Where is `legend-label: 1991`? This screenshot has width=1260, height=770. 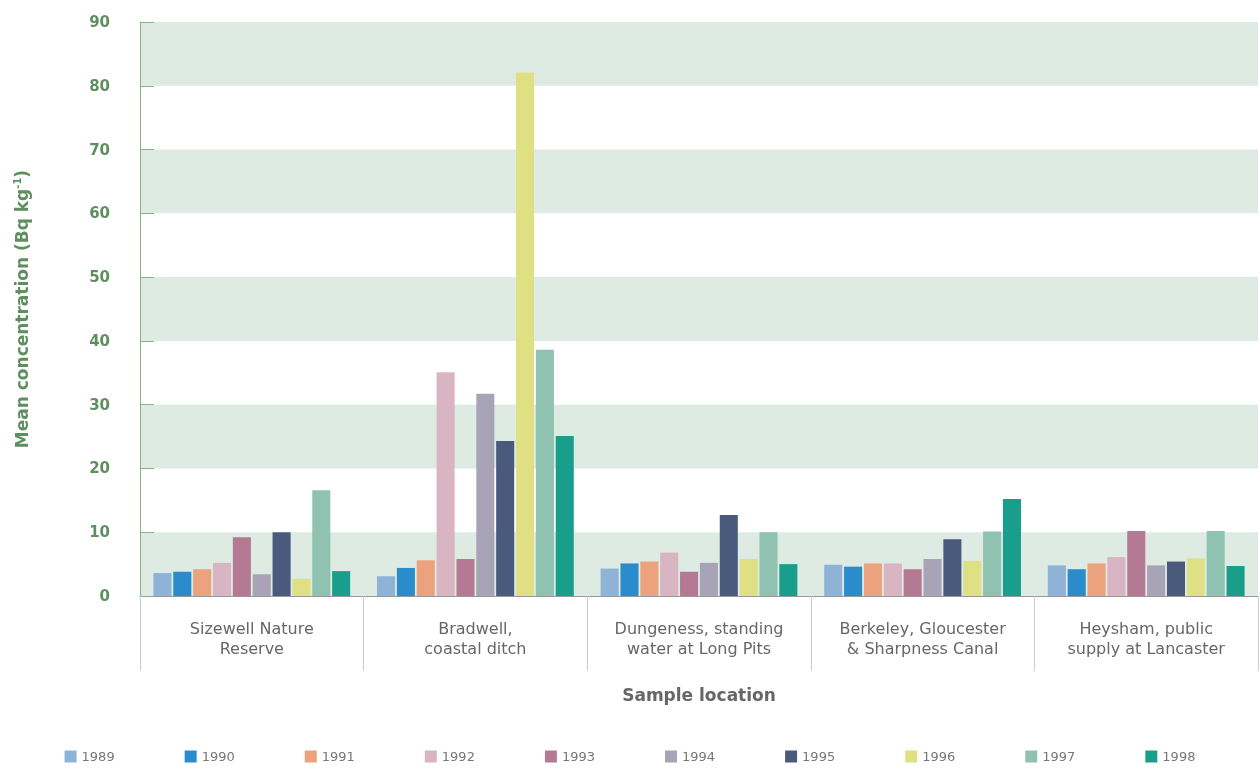
legend-label: 1991 is located at coordinates (338, 756).